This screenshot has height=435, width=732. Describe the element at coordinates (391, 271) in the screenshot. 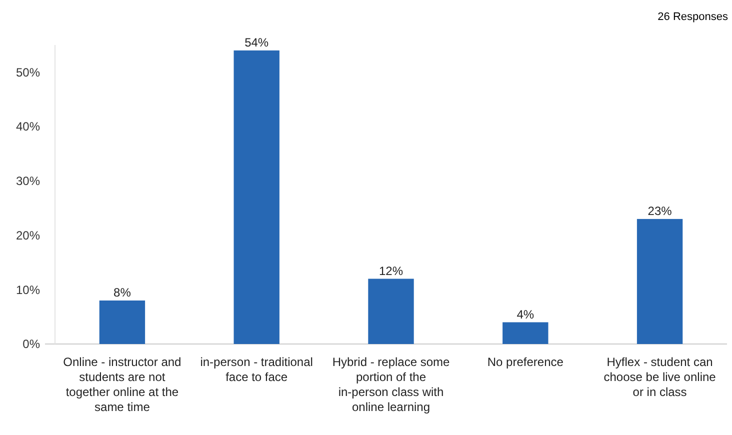

I see `data-label: 12%` at that location.